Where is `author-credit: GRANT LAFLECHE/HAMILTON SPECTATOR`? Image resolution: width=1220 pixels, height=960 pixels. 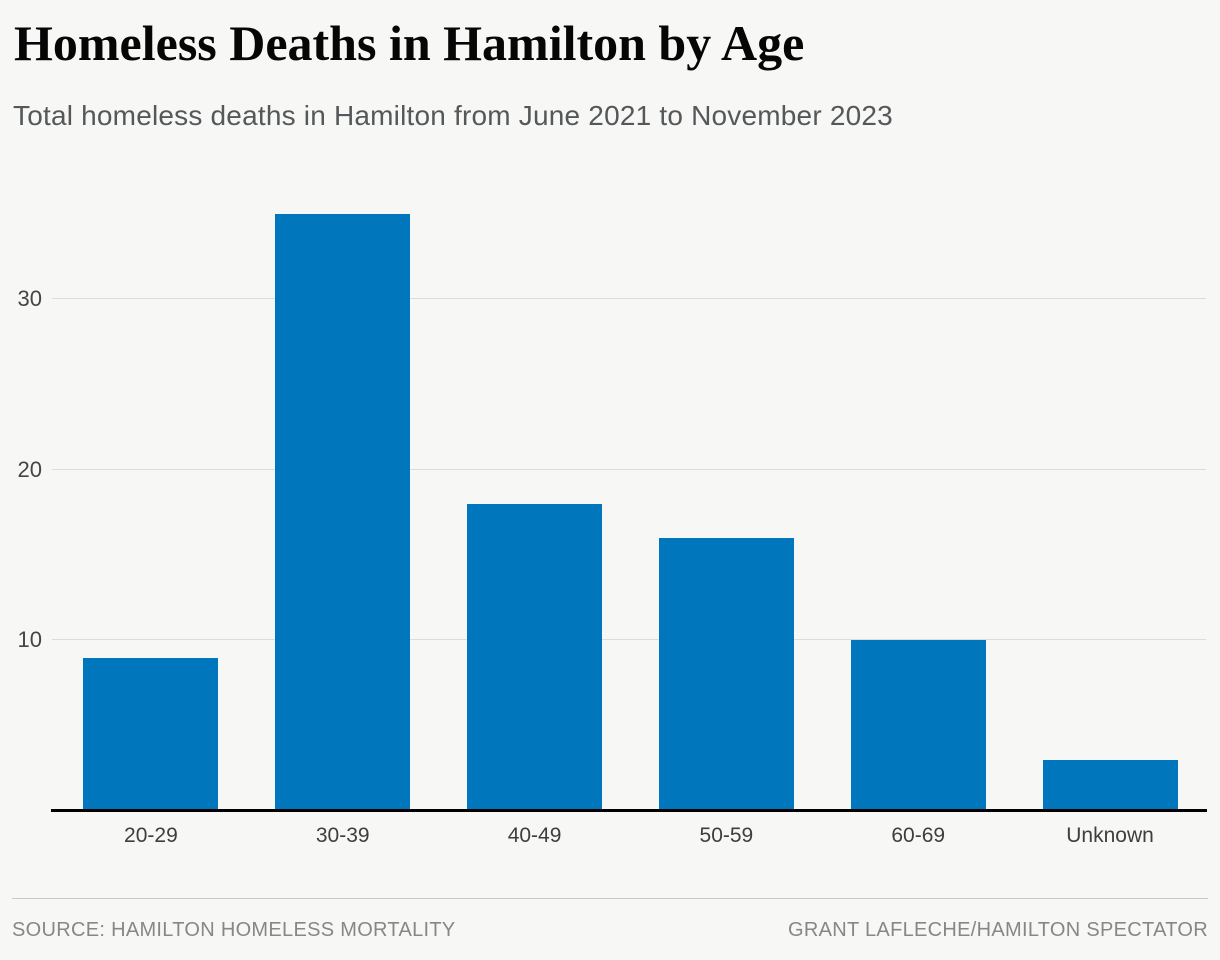 author-credit: GRANT LAFLECHE/HAMILTON SPECTATOR is located at coordinates (998, 930).